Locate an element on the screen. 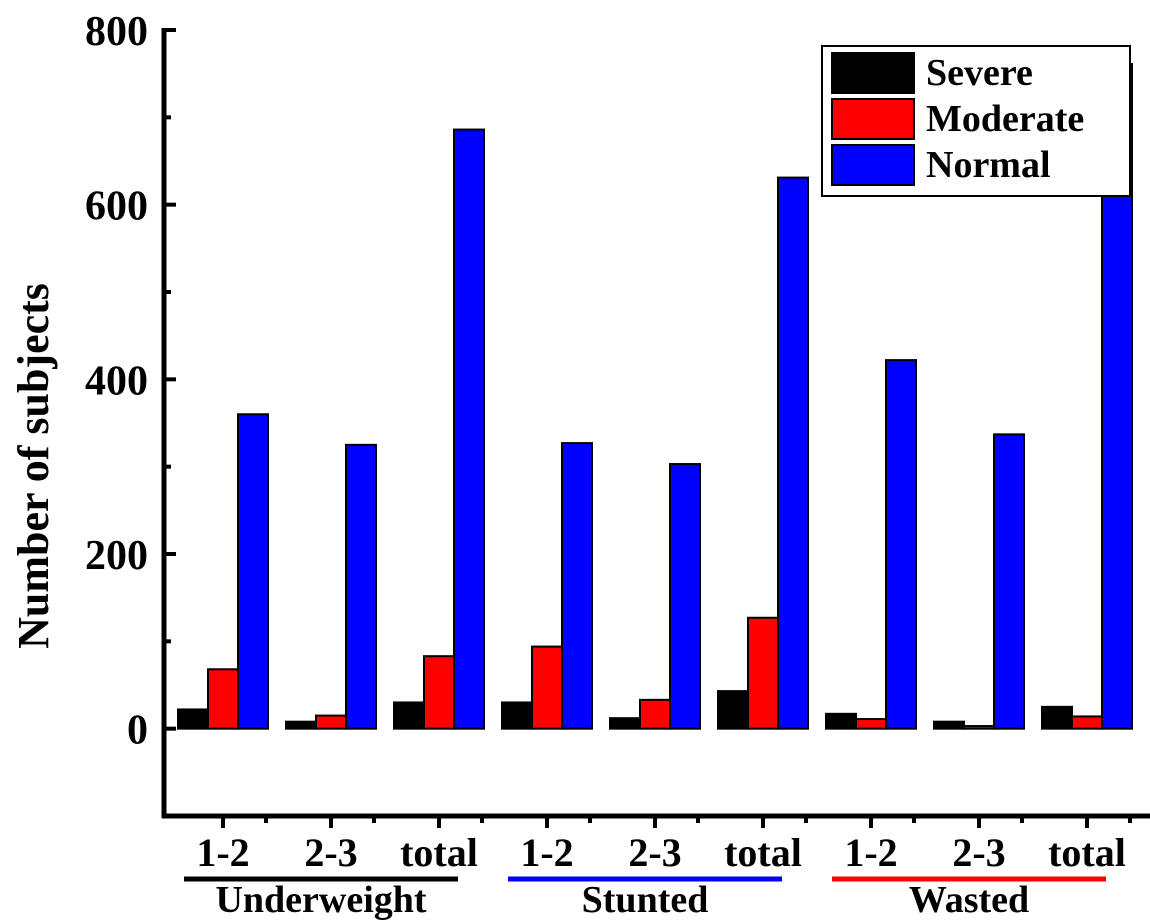  y-tick-label: 200 is located at coordinates (116, 556).